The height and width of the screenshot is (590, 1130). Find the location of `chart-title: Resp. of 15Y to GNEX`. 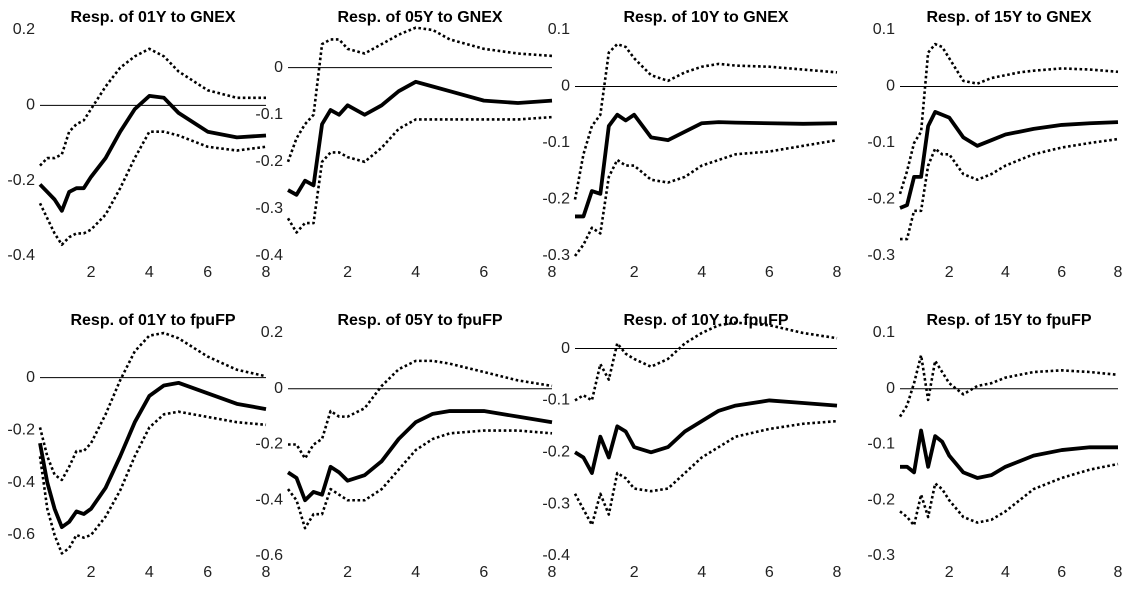

chart-title: Resp. of 15Y to GNEX is located at coordinates (1008, 17).